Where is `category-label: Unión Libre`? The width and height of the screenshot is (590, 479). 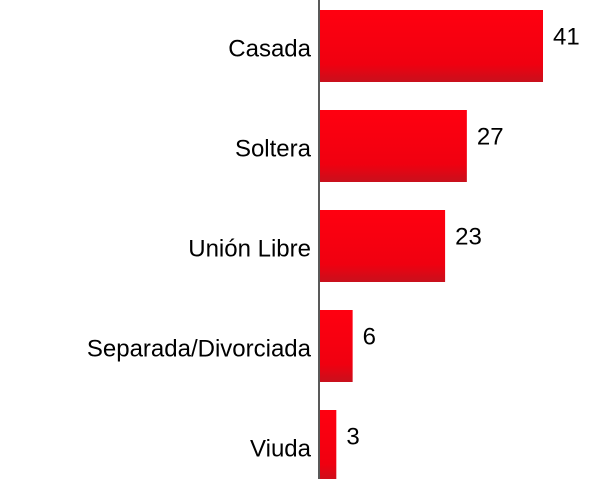 category-label: Unión Libre is located at coordinates (249, 248).